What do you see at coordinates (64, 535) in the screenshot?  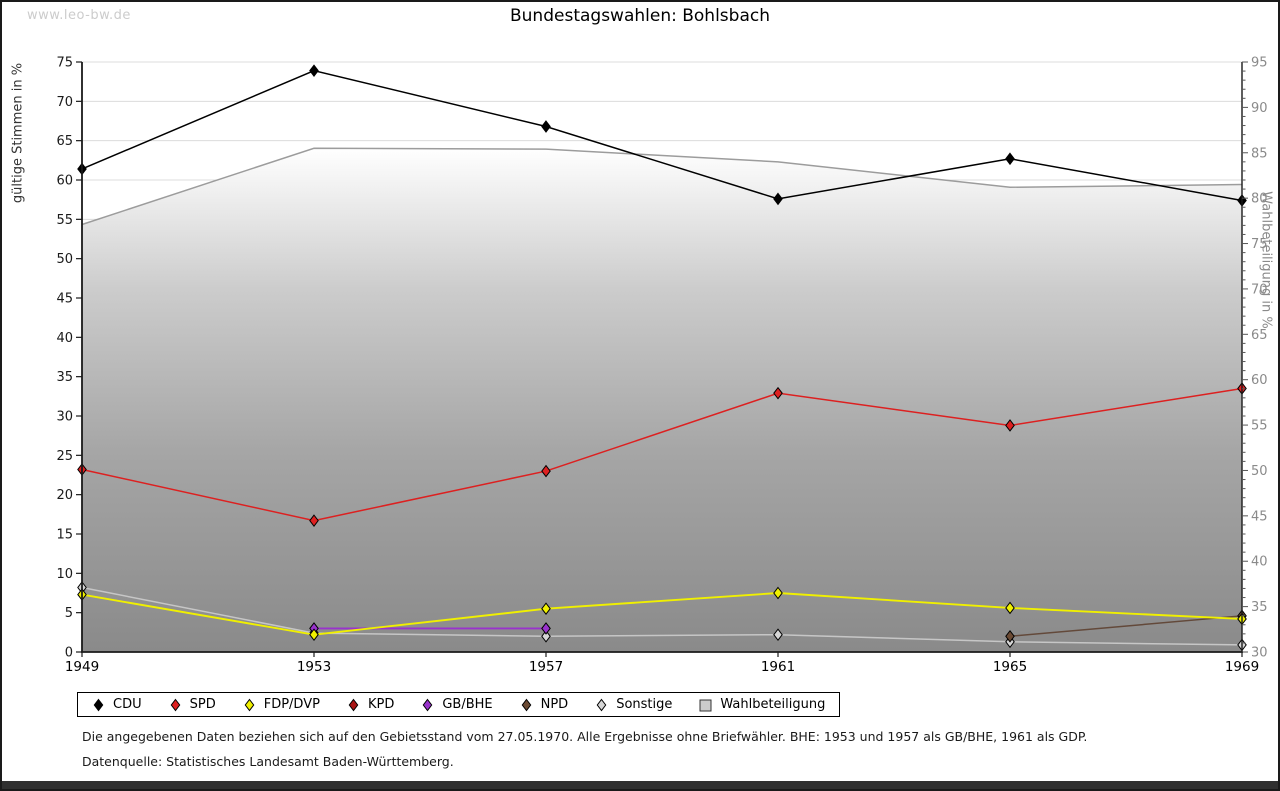 I see `svg-text: 15` at bounding box center [64, 535].